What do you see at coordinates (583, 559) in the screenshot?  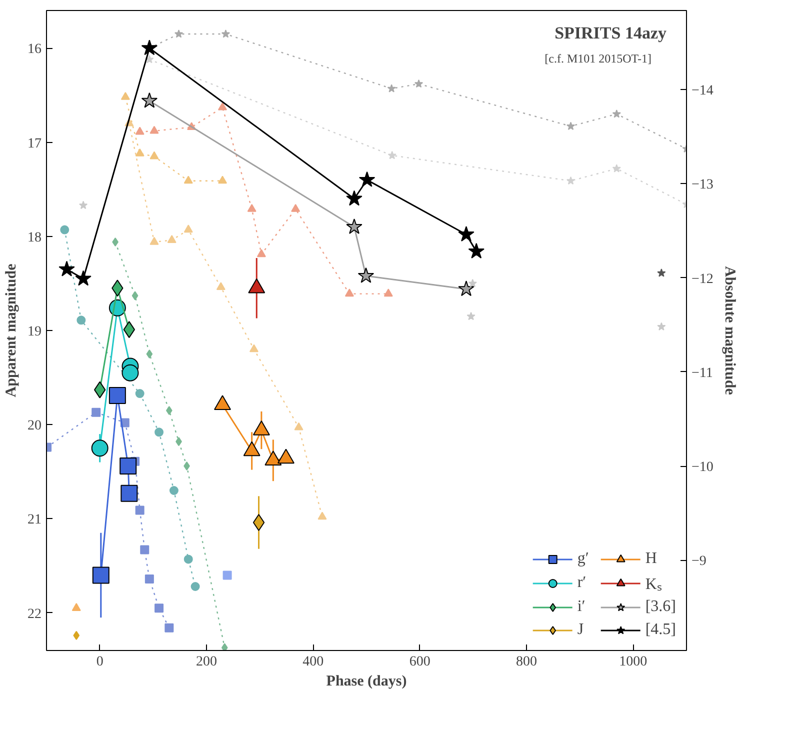 I see `legend-label: g′` at bounding box center [583, 559].